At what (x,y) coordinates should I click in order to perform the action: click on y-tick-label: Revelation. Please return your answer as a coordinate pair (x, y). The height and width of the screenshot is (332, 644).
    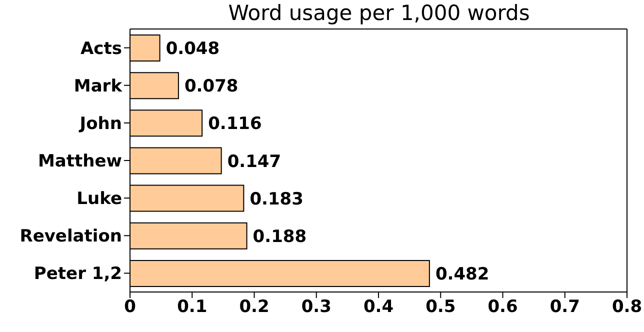
    Looking at the image, I should click on (71, 236).